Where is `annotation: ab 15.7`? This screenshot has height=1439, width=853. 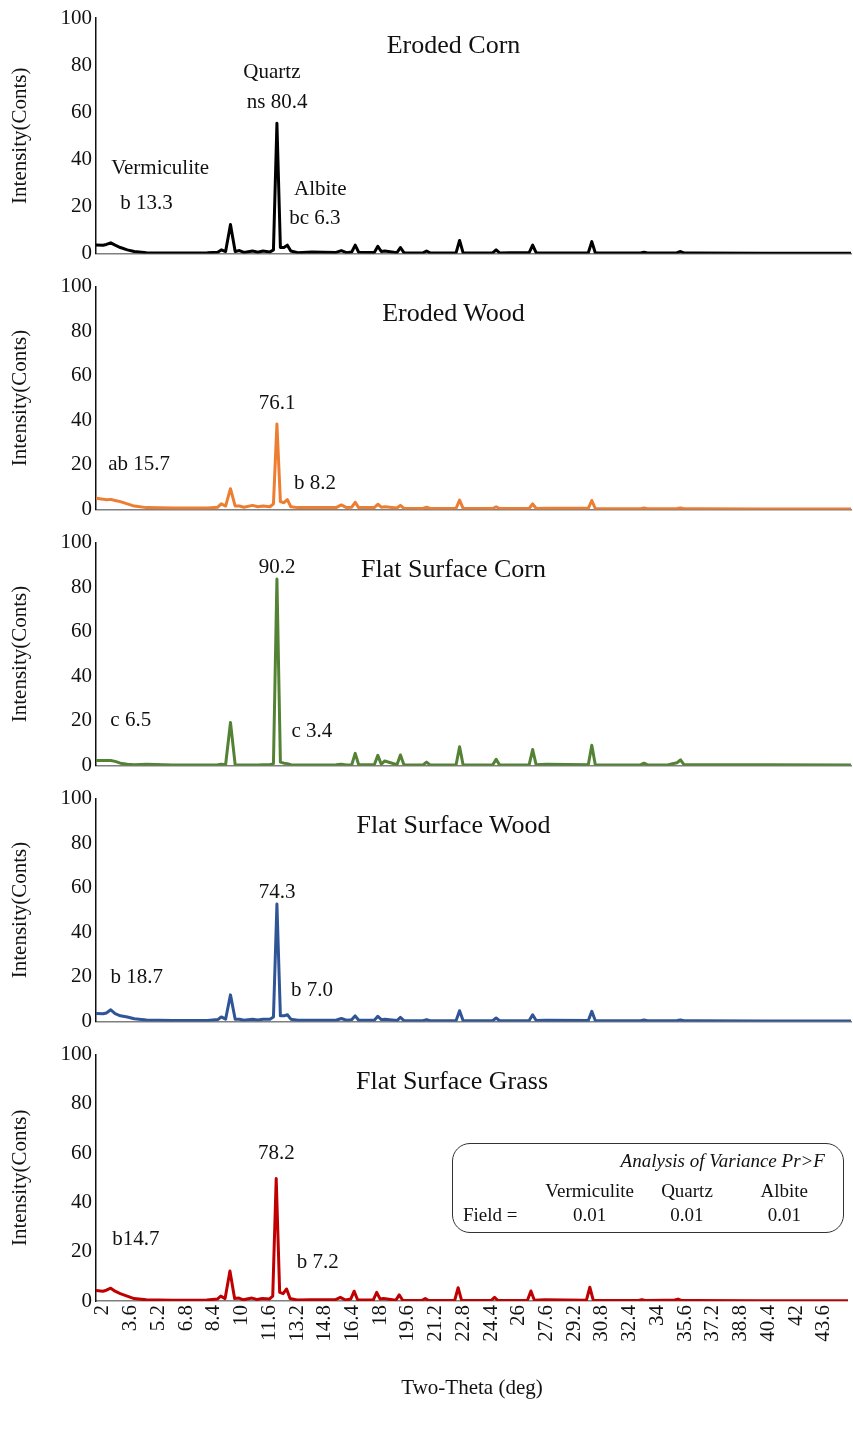 annotation: ab 15.7 is located at coordinates (139, 463).